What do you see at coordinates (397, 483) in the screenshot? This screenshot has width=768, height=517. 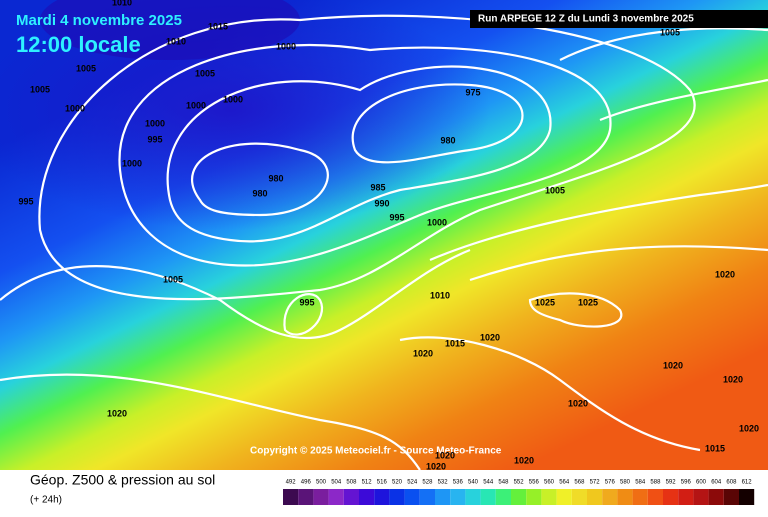 I see `scale-label: 520` at bounding box center [397, 483].